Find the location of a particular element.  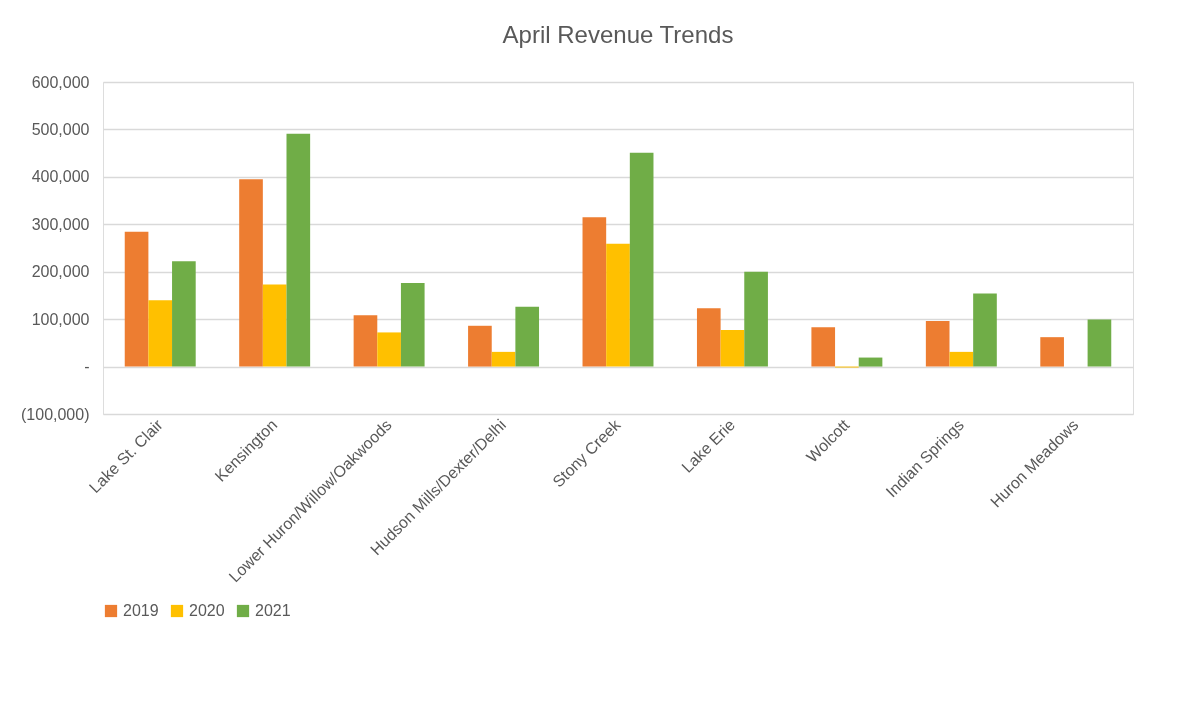

y-tick-label: 300,000 is located at coordinates (60, 224).